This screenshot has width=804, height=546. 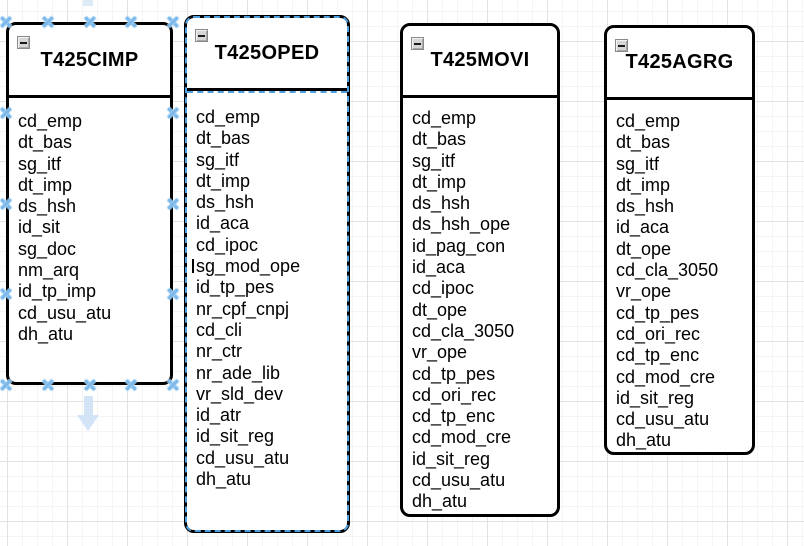 I want to click on field-row: sg_mod_ope, so click(x=248, y=266).